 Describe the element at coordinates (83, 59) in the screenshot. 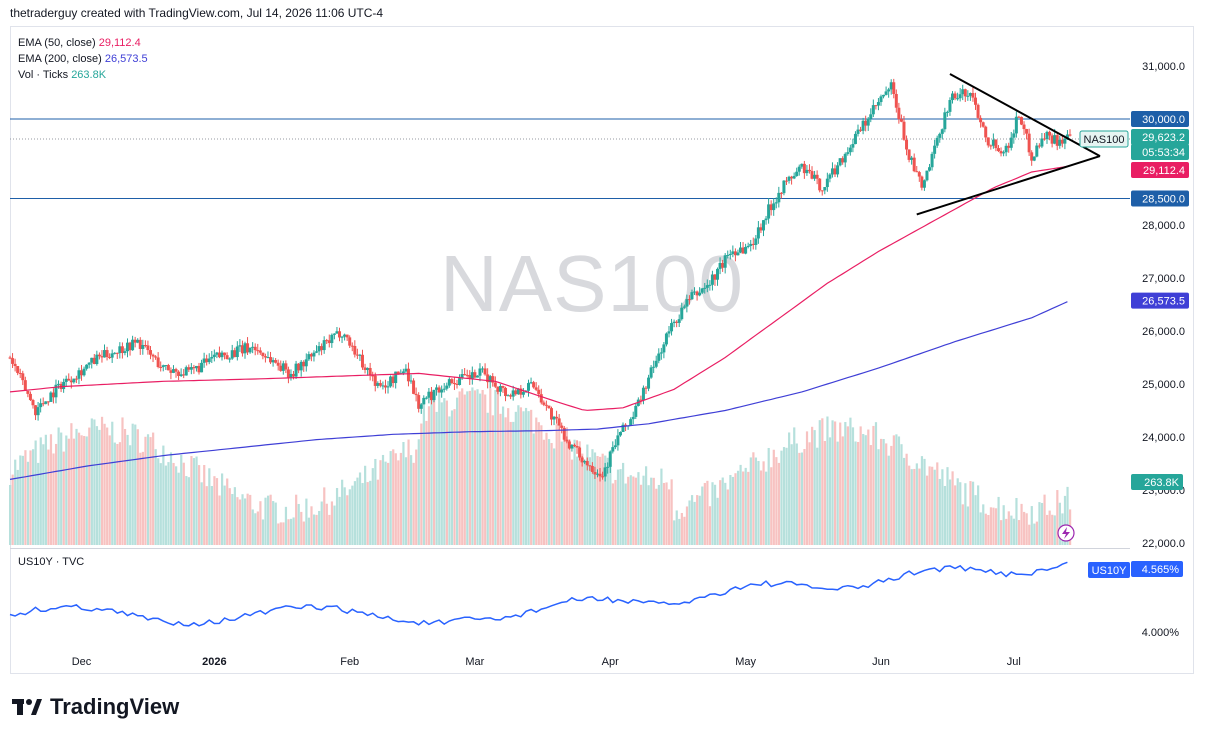

I see `legend-ema200: EMA (200, close) 26,573.5` at that location.